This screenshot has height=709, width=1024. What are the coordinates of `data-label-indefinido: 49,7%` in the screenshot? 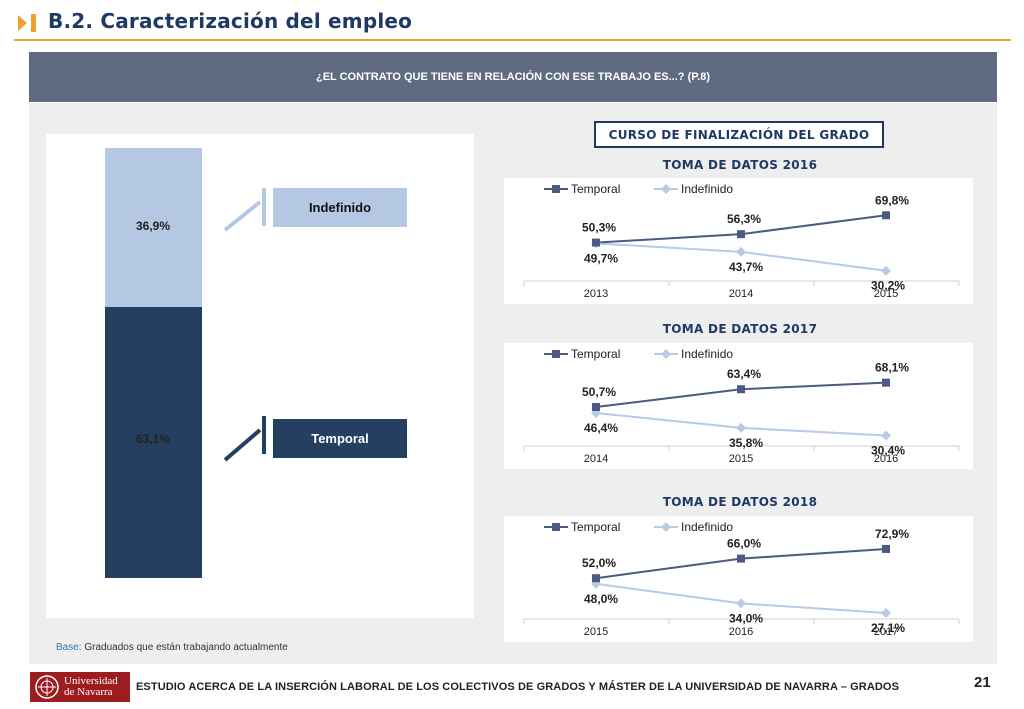 It's located at (601, 258).